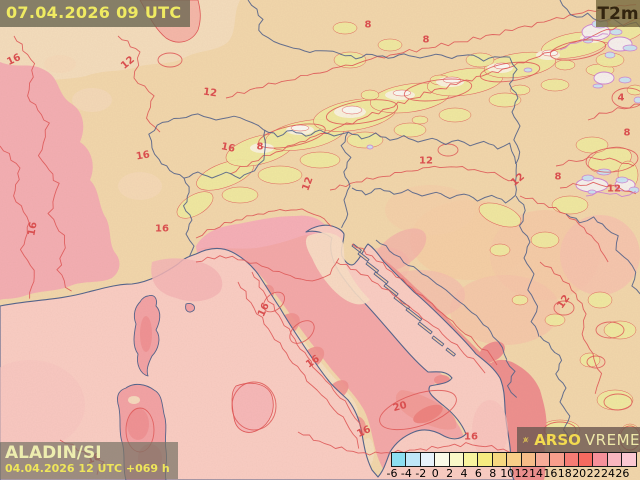 The width and height of the screenshot is (640, 480). What do you see at coordinates (53, 453) in the screenshot?
I see `model-name-label: ALADIN/SI` at bounding box center [53, 453].